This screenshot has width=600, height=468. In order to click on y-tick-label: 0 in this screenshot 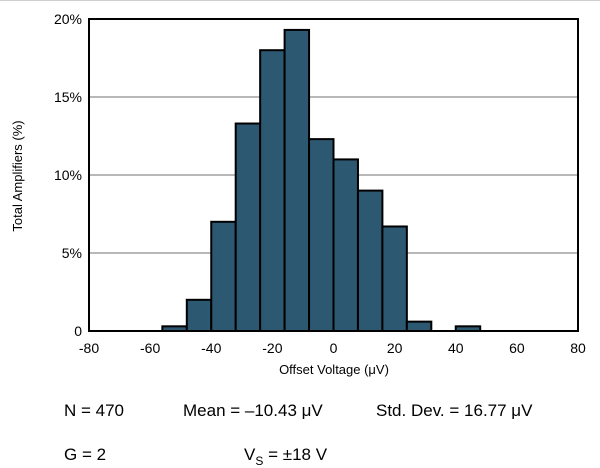, I will do `click(78, 331)`.